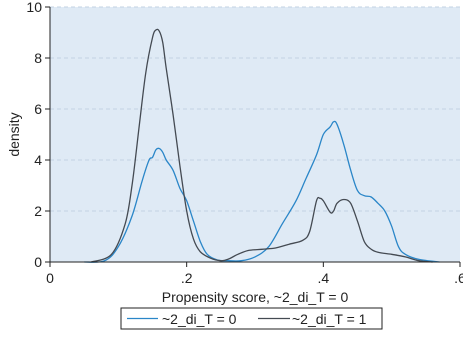  I want to click on legend-box, so click(251, 318).